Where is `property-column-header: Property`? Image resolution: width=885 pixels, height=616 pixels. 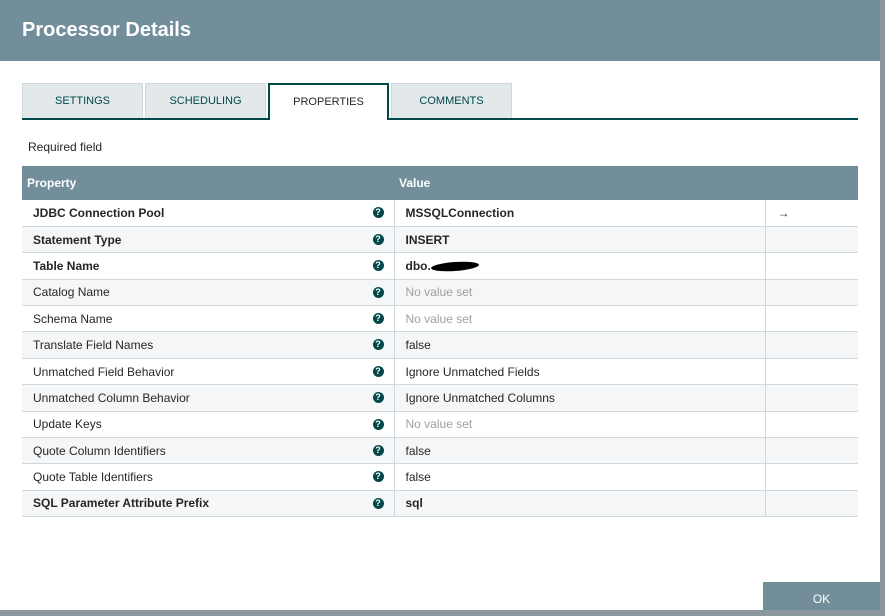 property-column-header: Property is located at coordinates (208, 183).